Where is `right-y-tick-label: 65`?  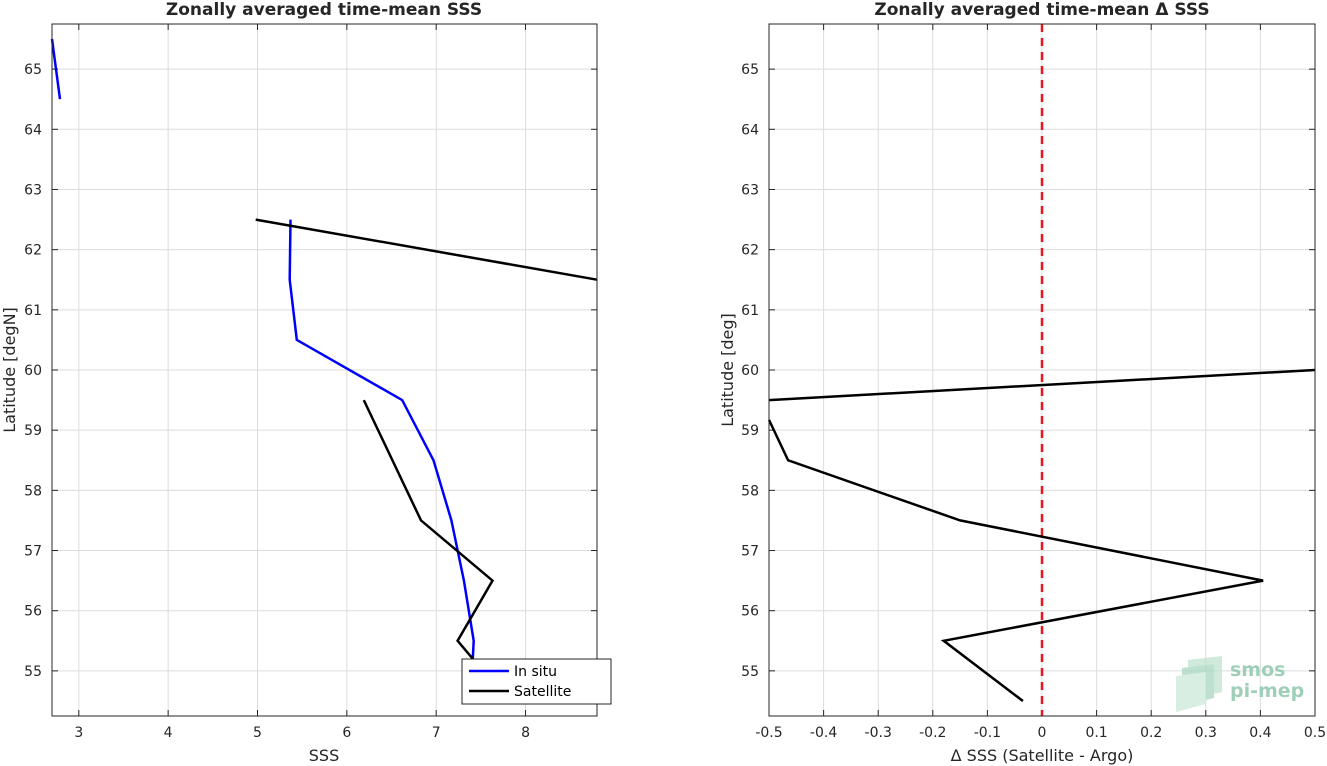
right-y-tick-label: 65 is located at coordinates (750, 70).